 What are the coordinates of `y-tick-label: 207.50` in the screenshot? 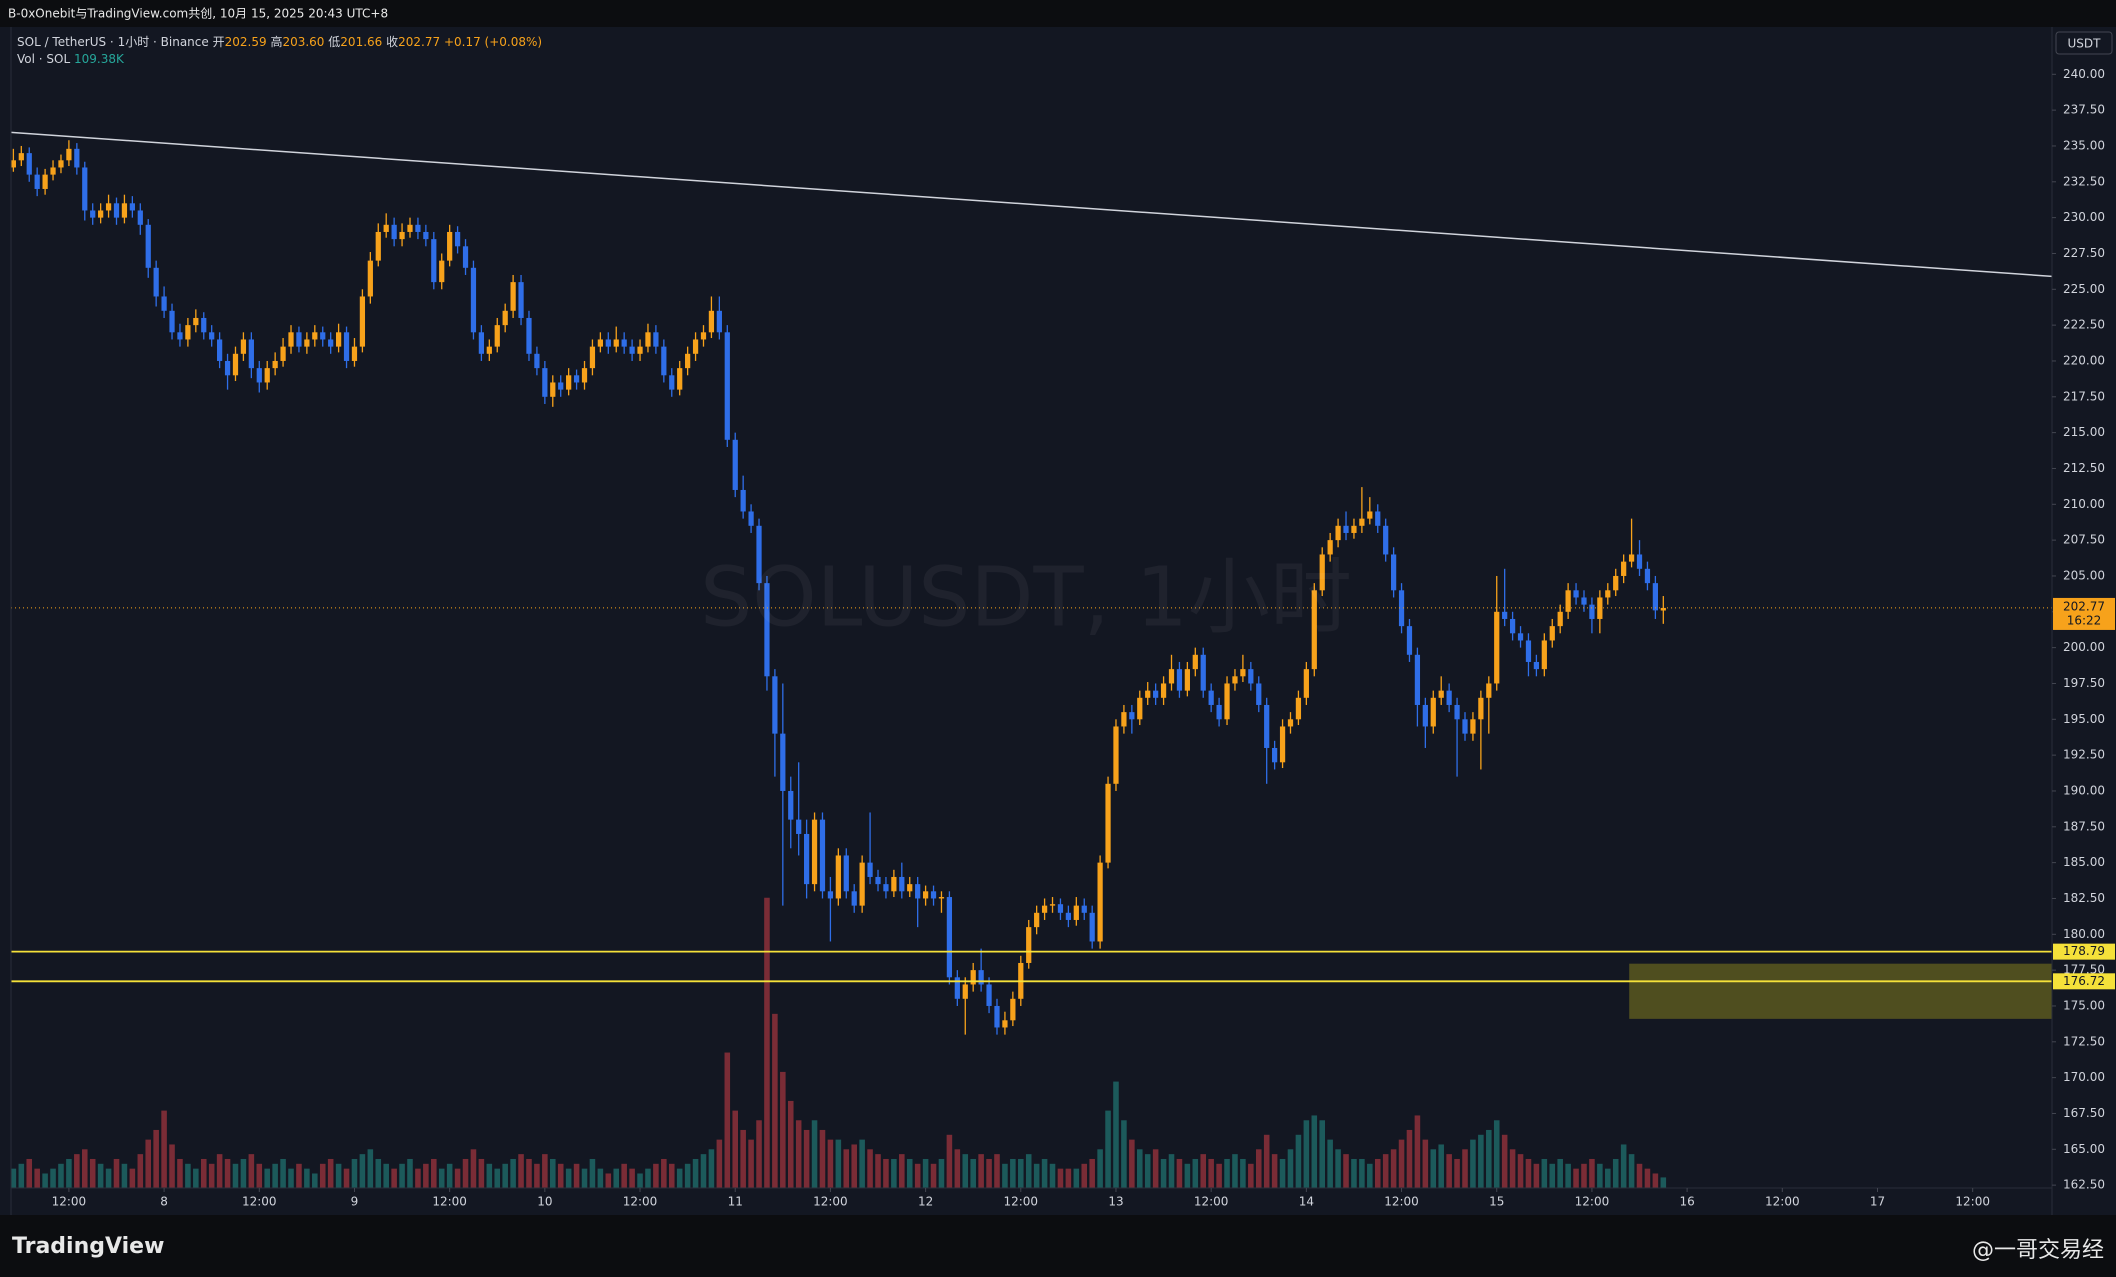 It's located at (2084, 540).